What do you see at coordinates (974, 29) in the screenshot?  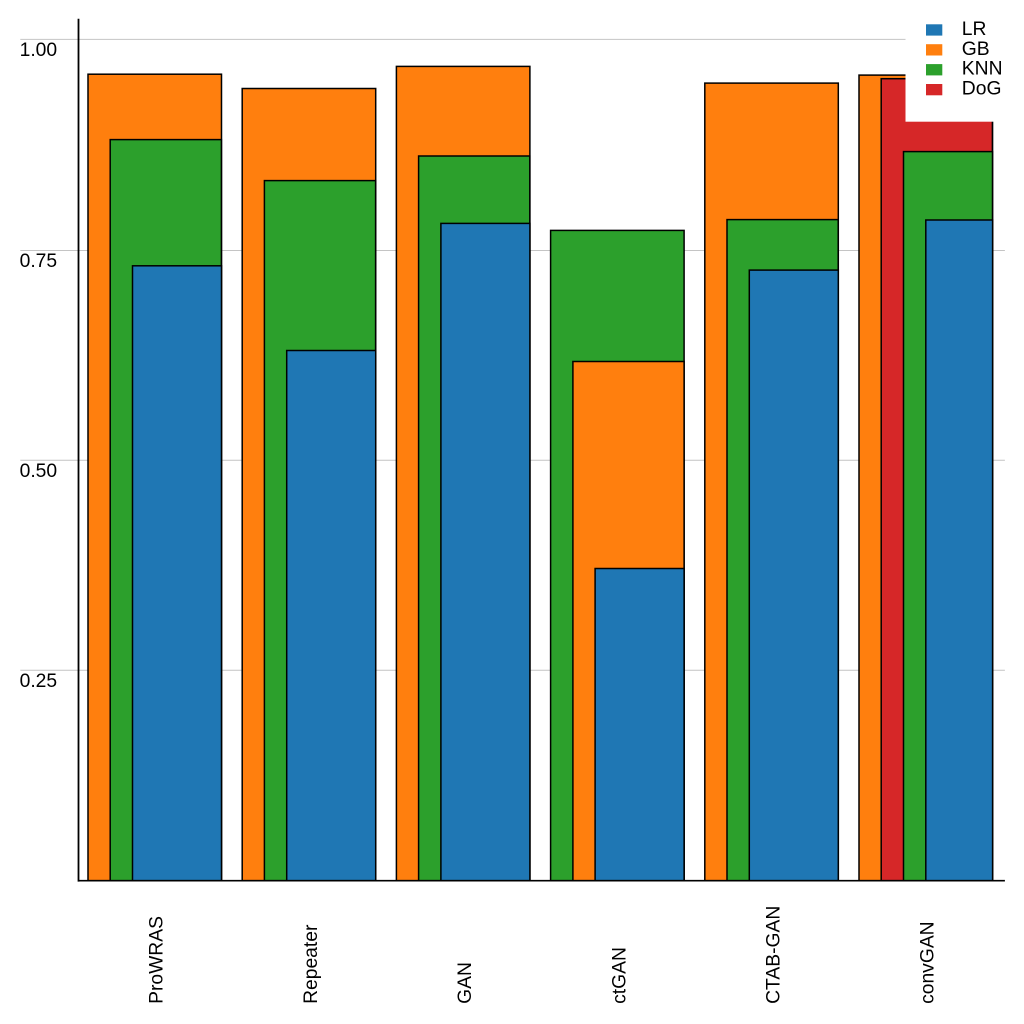 I see `svg-text: LR` at bounding box center [974, 29].